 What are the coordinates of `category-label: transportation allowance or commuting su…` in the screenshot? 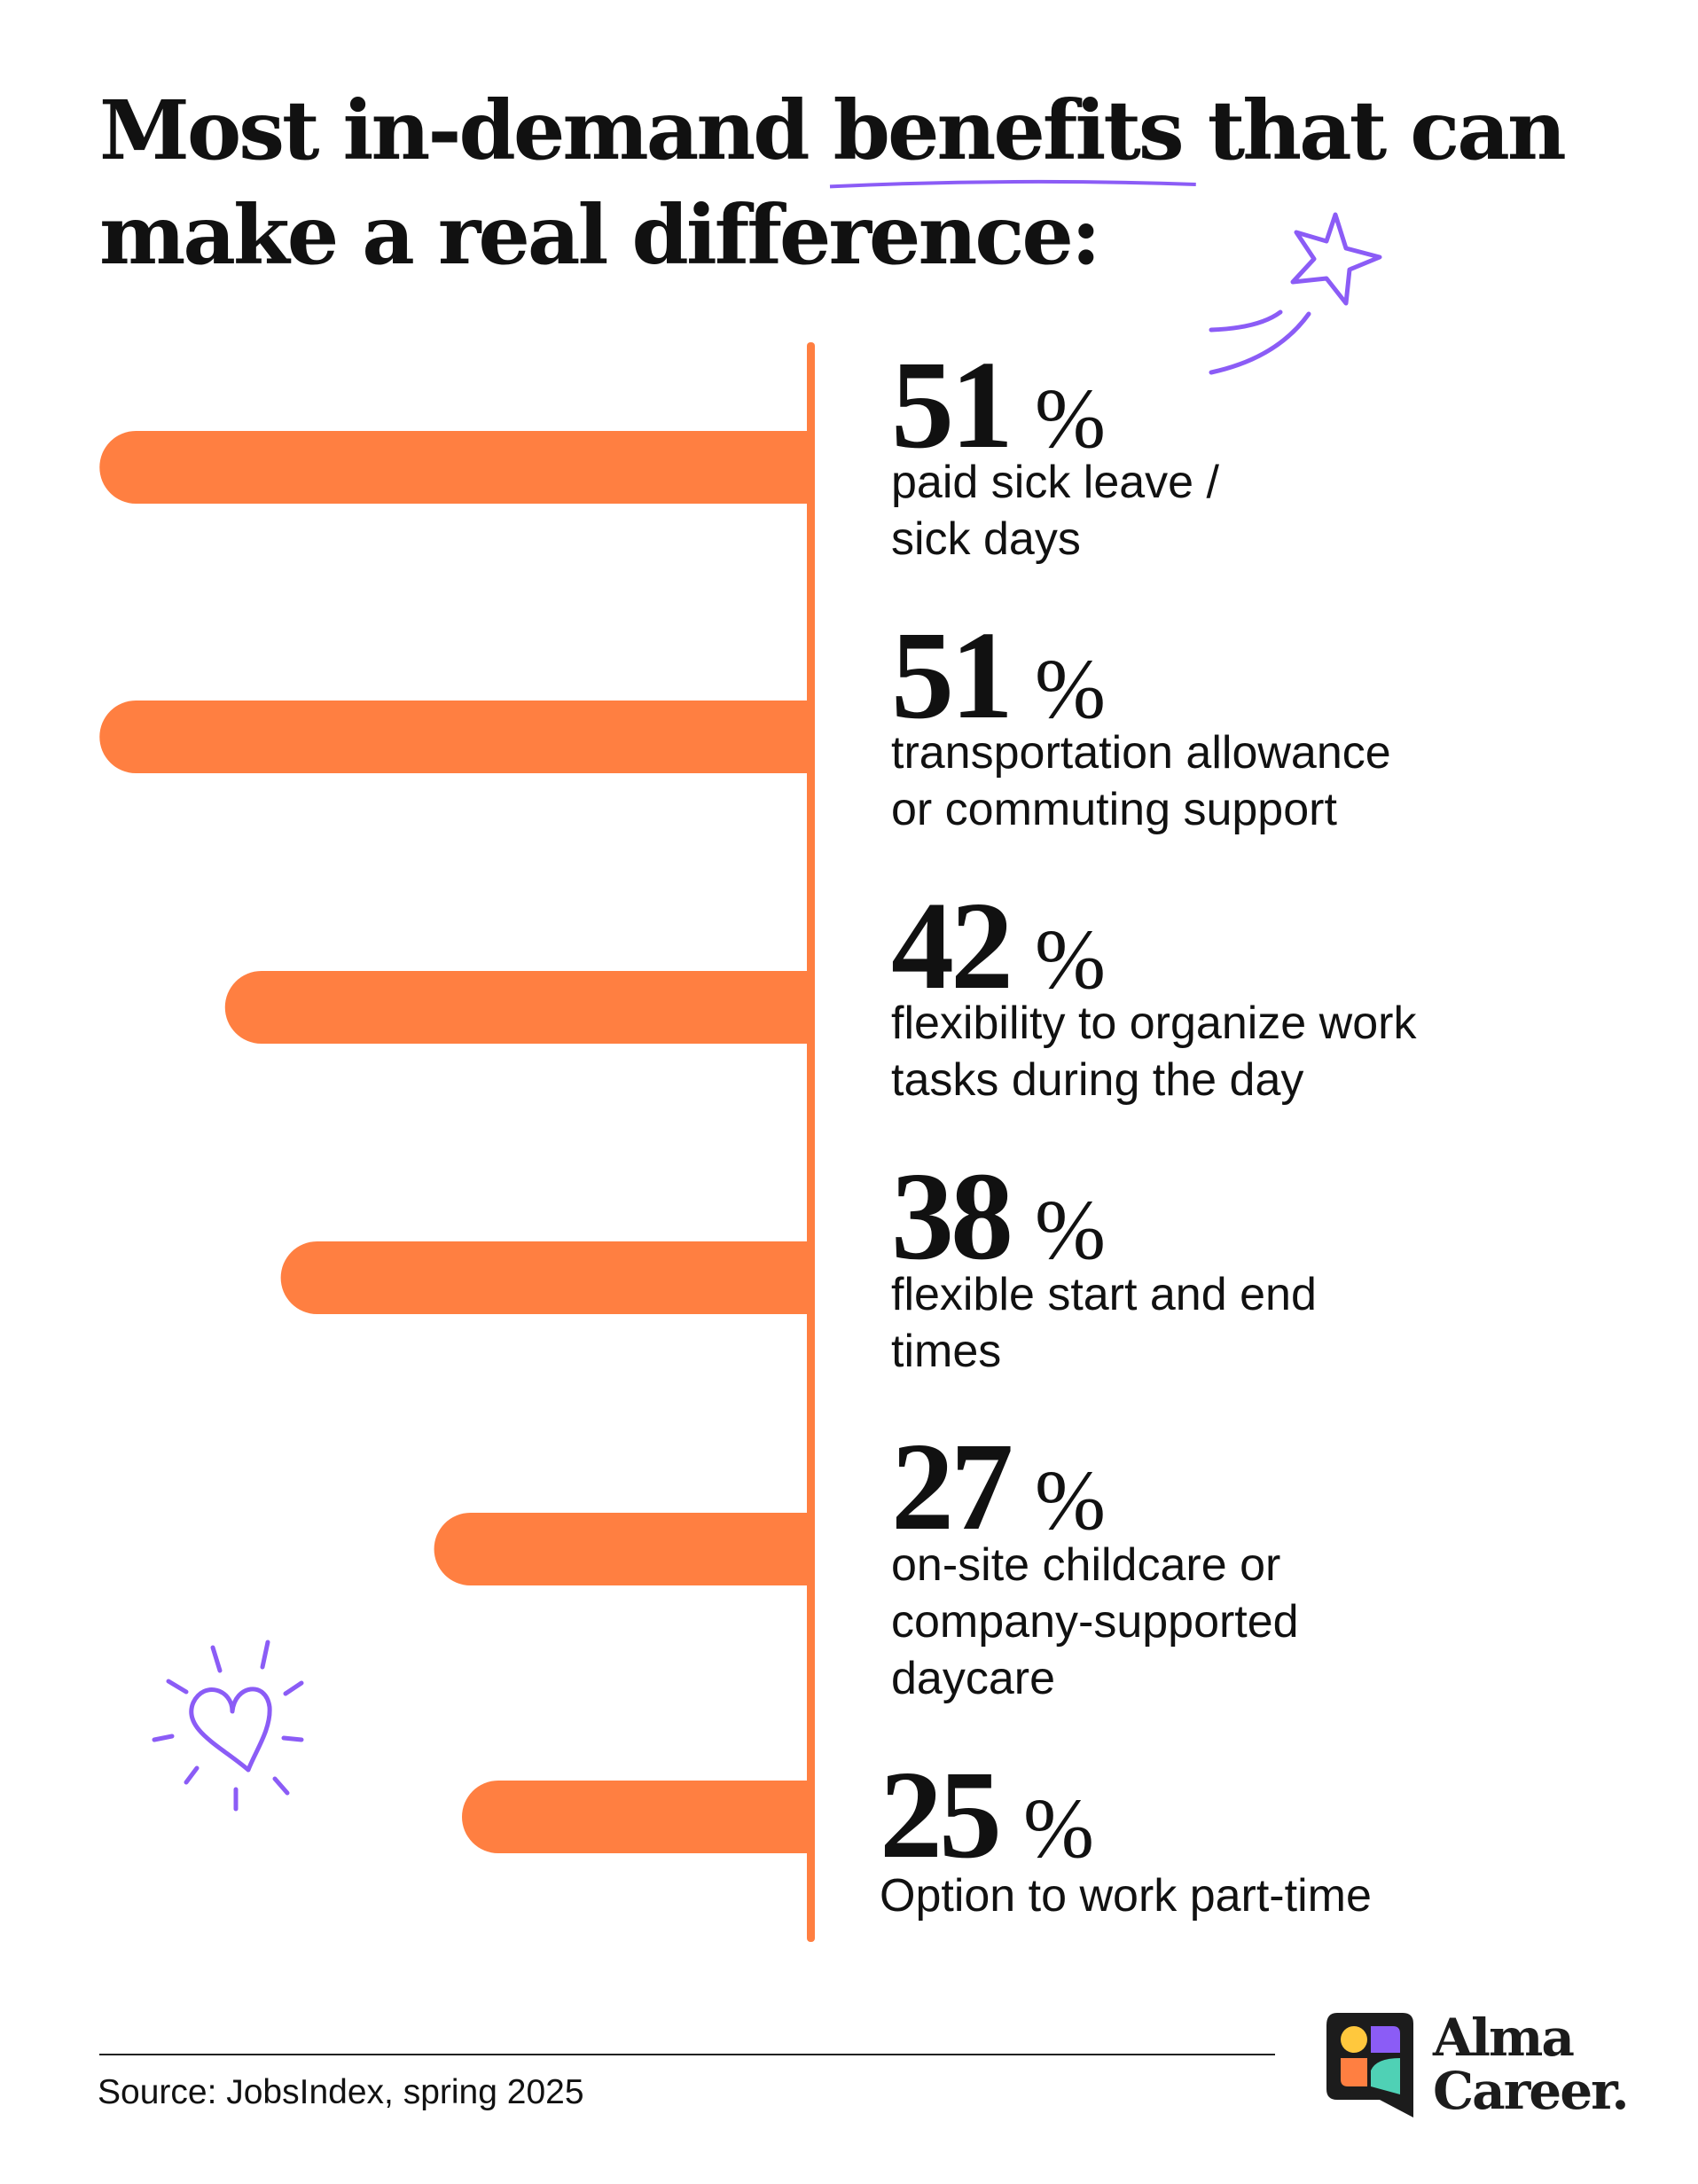 It's located at (1141, 781).